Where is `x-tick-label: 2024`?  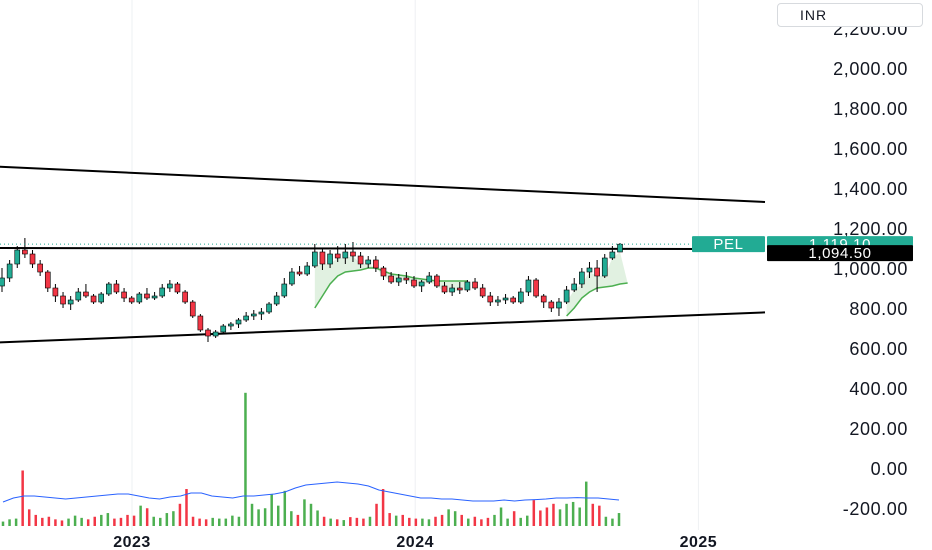
x-tick-label: 2024 is located at coordinates (415, 542).